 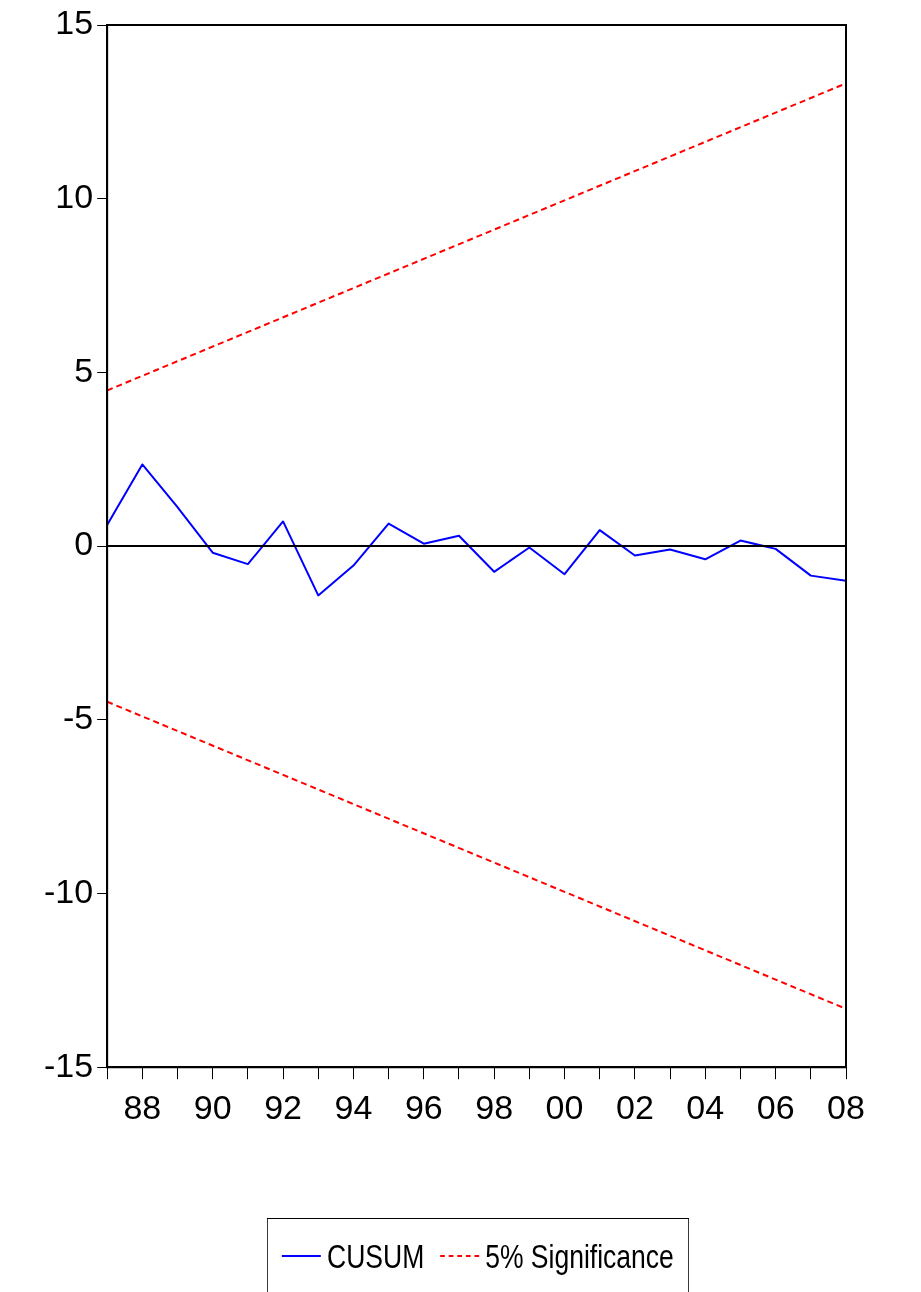 What do you see at coordinates (353, 1106) in the screenshot?
I see `x-tick-label: 94` at bounding box center [353, 1106].